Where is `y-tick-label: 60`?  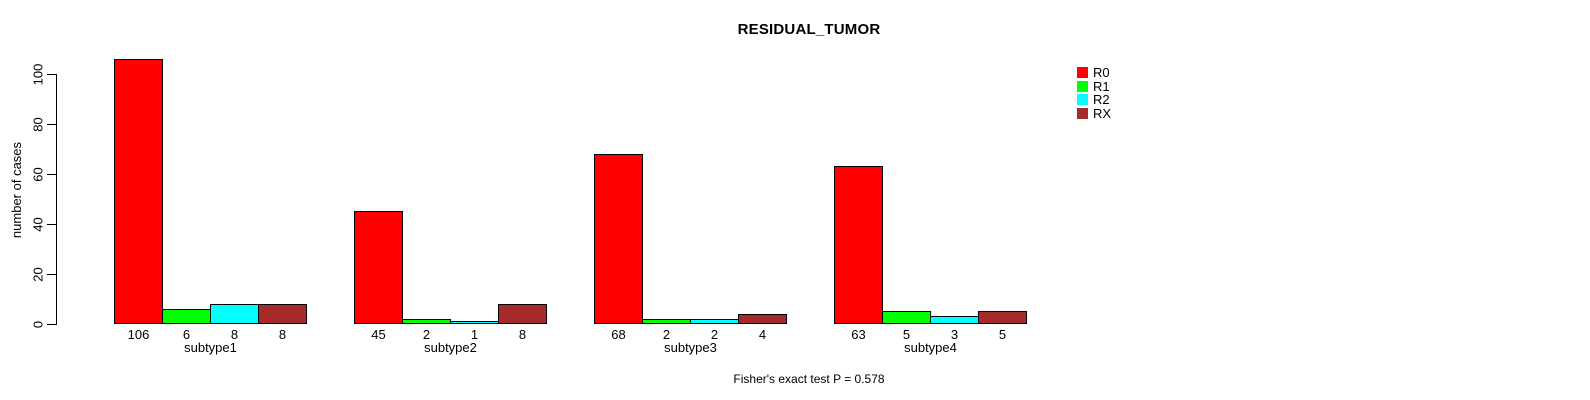
y-tick-label: 60 is located at coordinates (38, 174).